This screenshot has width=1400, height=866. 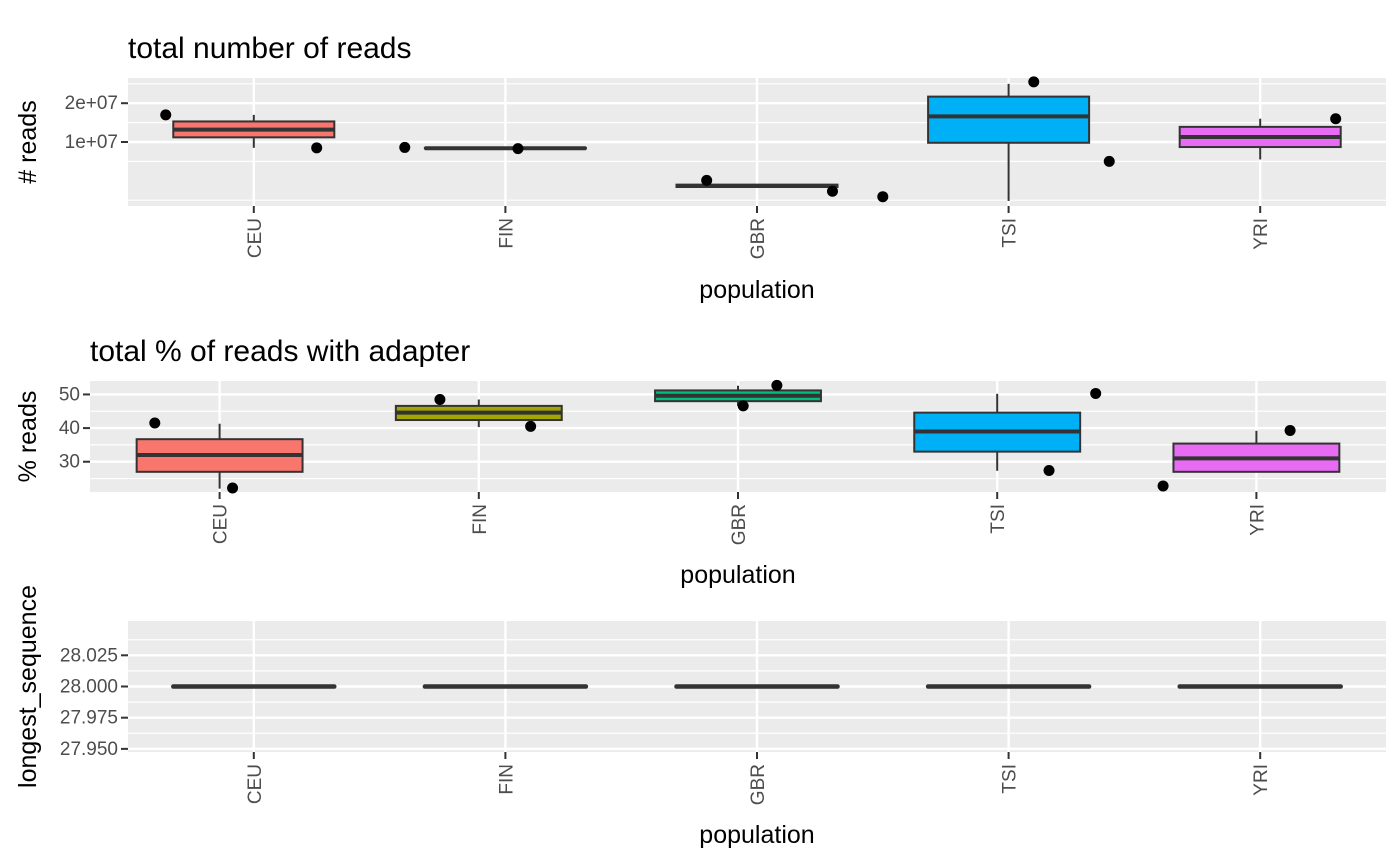 What do you see at coordinates (280, 351) in the screenshot?
I see `plot-title: total % of reads with adapter` at bounding box center [280, 351].